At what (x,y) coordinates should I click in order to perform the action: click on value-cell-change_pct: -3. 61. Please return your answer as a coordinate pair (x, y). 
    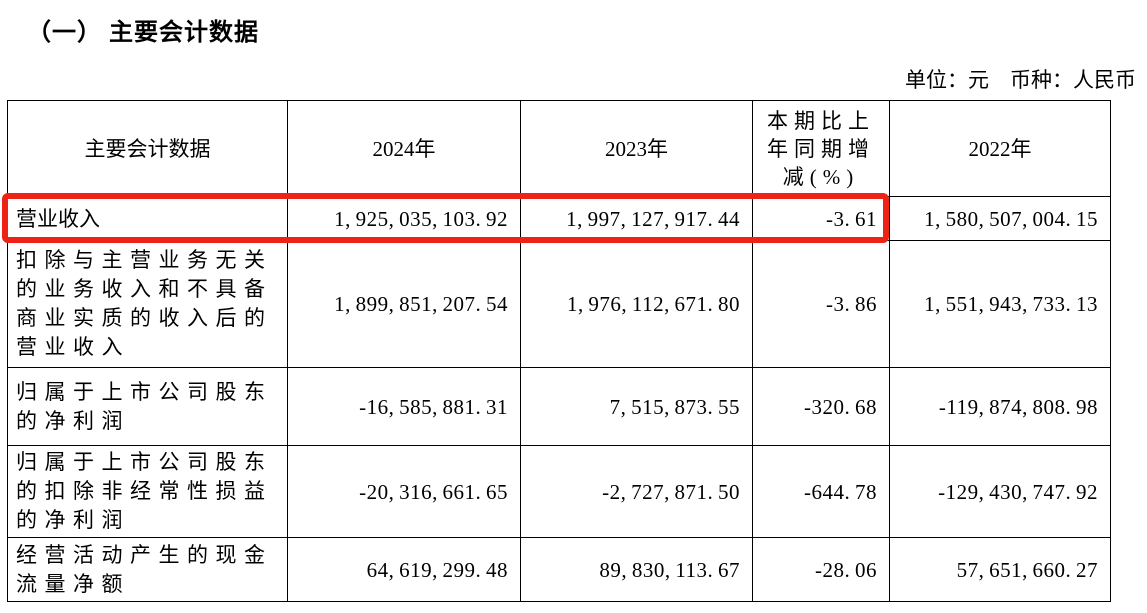
    Looking at the image, I should click on (821, 218).